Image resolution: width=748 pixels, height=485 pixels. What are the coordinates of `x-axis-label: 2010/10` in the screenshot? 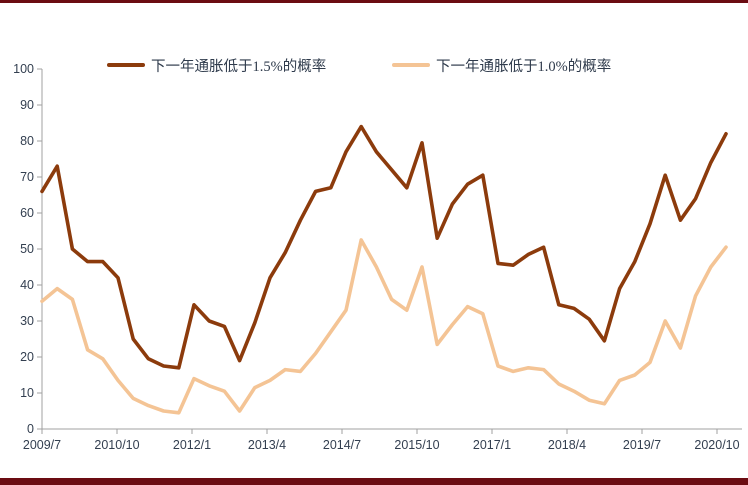 It's located at (116, 445).